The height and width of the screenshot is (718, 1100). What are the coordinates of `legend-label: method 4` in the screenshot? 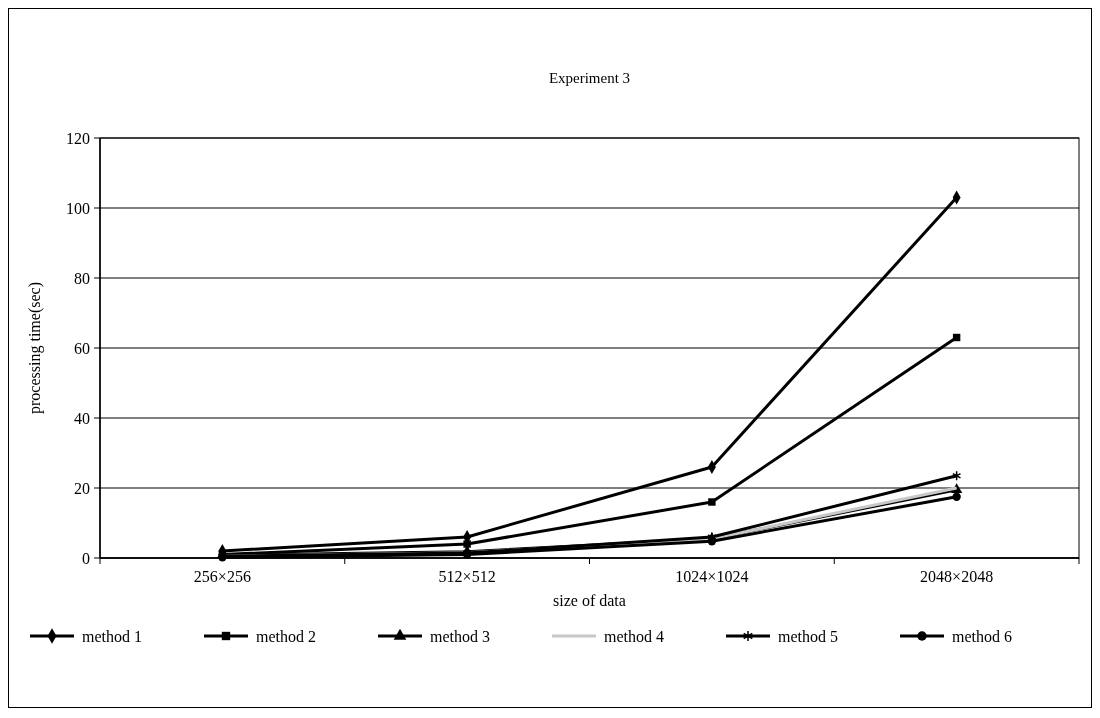 It's located at (634, 636).